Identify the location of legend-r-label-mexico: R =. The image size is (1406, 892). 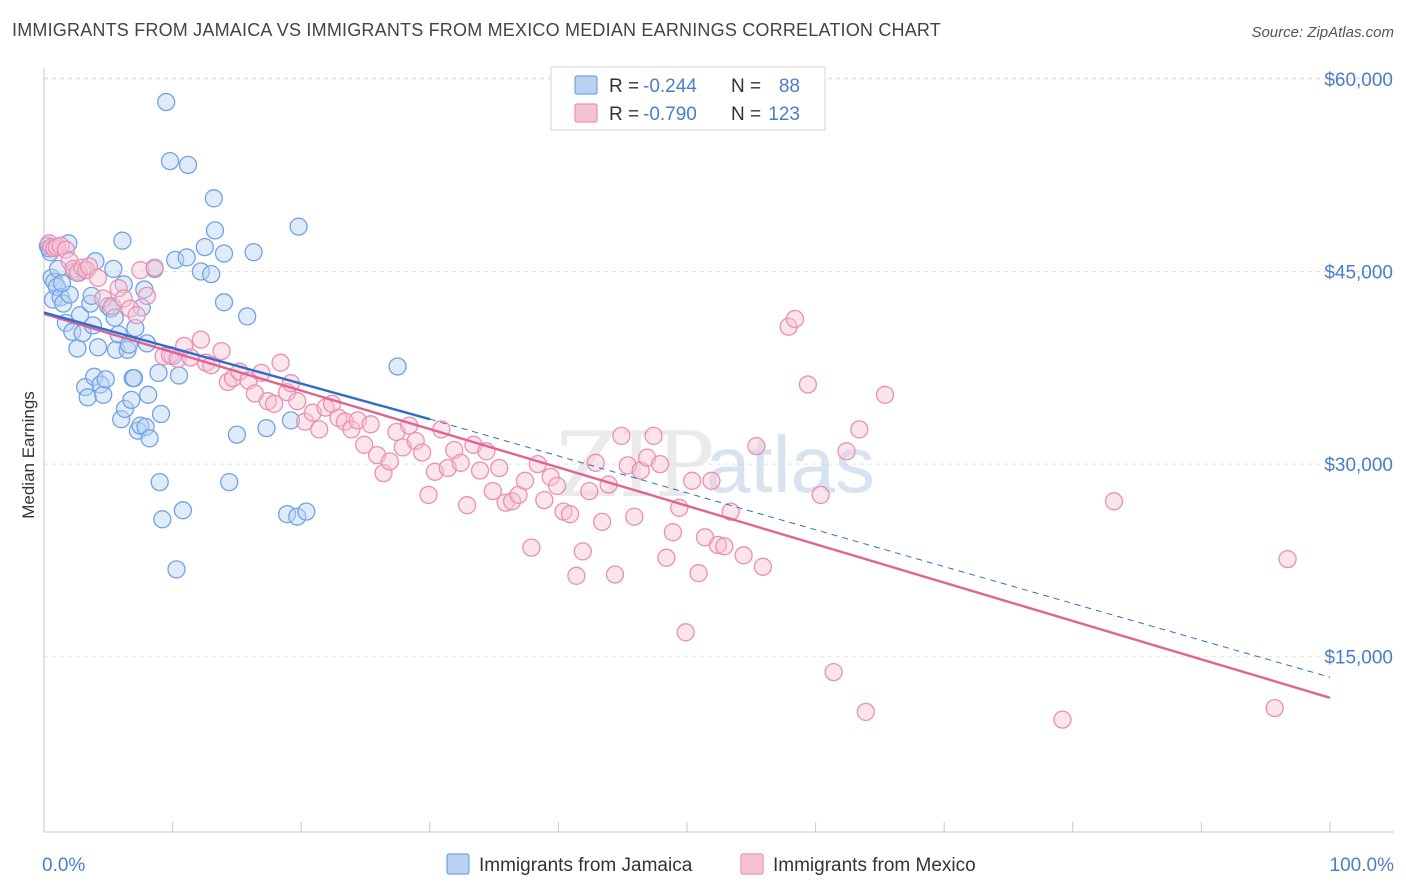
(624, 114).